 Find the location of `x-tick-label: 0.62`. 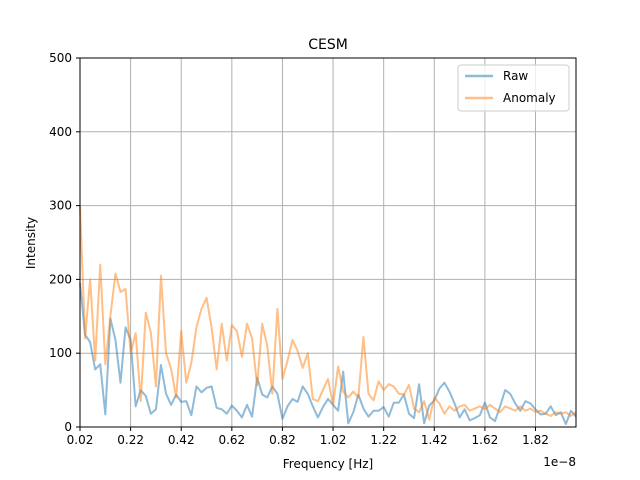

x-tick-label: 0.62 is located at coordinates (231, 440).